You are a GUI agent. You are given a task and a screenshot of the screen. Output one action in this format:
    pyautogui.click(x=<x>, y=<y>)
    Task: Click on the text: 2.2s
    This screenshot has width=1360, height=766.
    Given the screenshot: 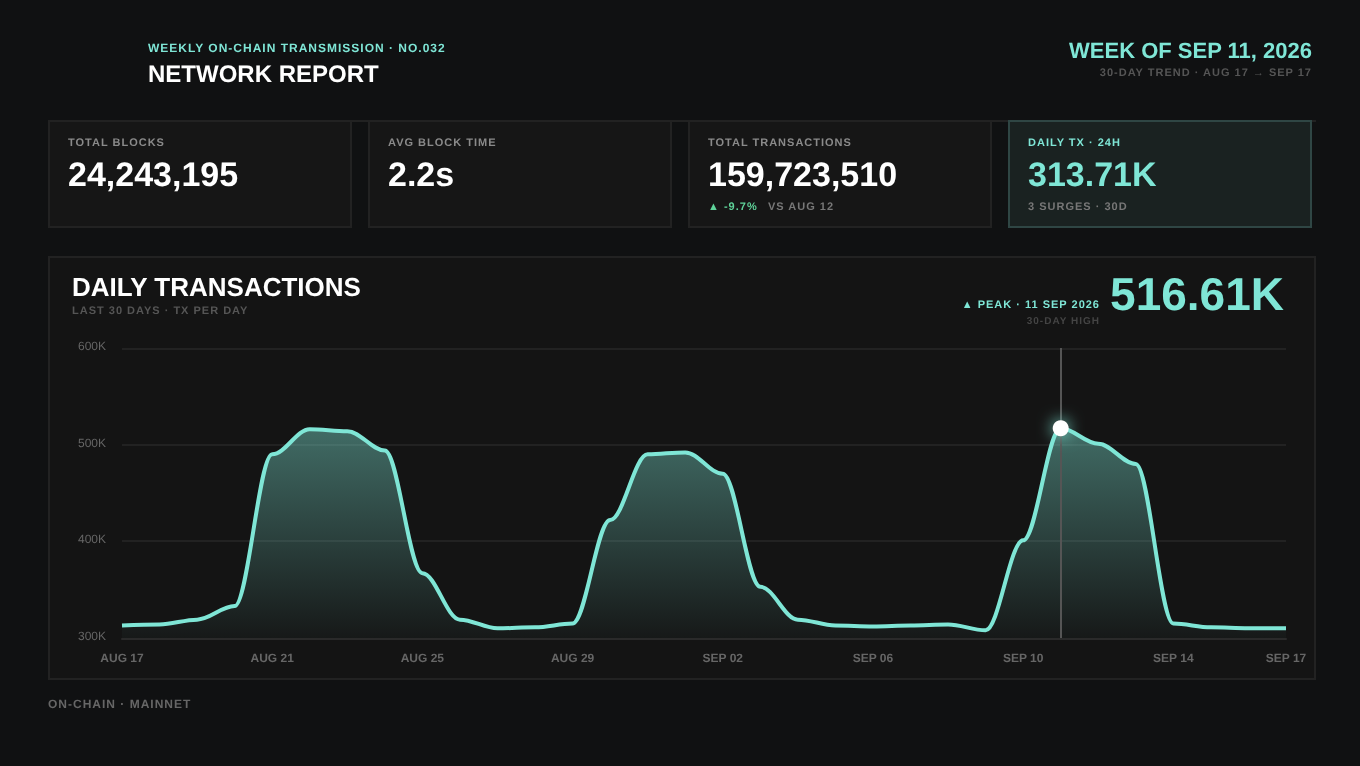 What is the action you would take?
    pyautogui.click(x=421, y=176)
    